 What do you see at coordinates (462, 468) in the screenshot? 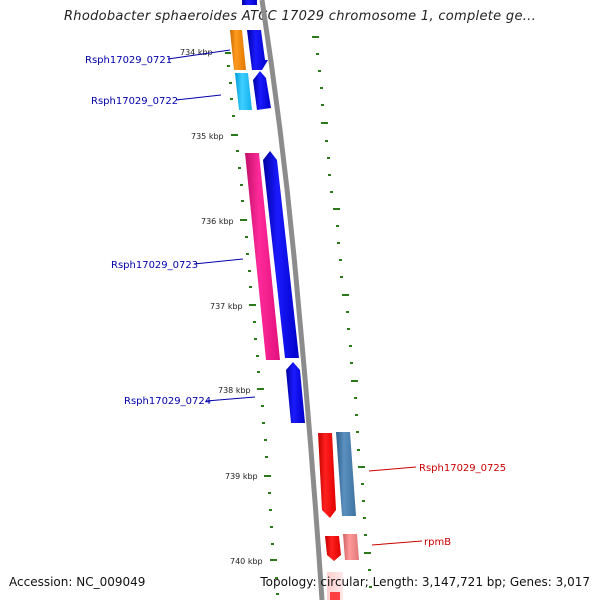
I see `gene-label-0725: Rsph17029_0725` at bounding box center [462, 468].